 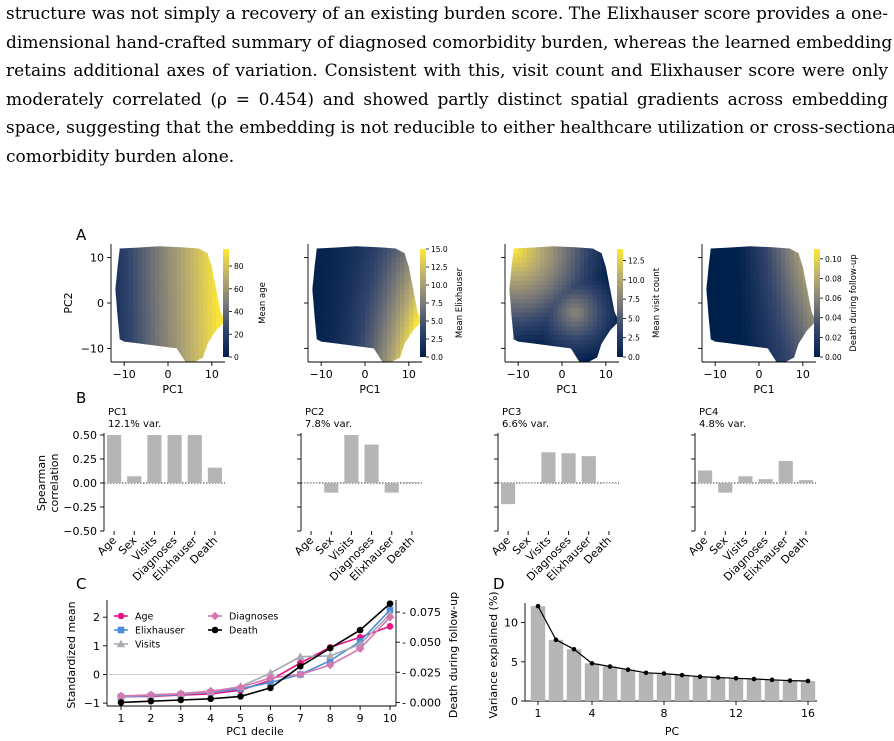 What do you see at coordinates (772, 690) in the screenshot?
I see `bar` at bounding box center [772, 690].